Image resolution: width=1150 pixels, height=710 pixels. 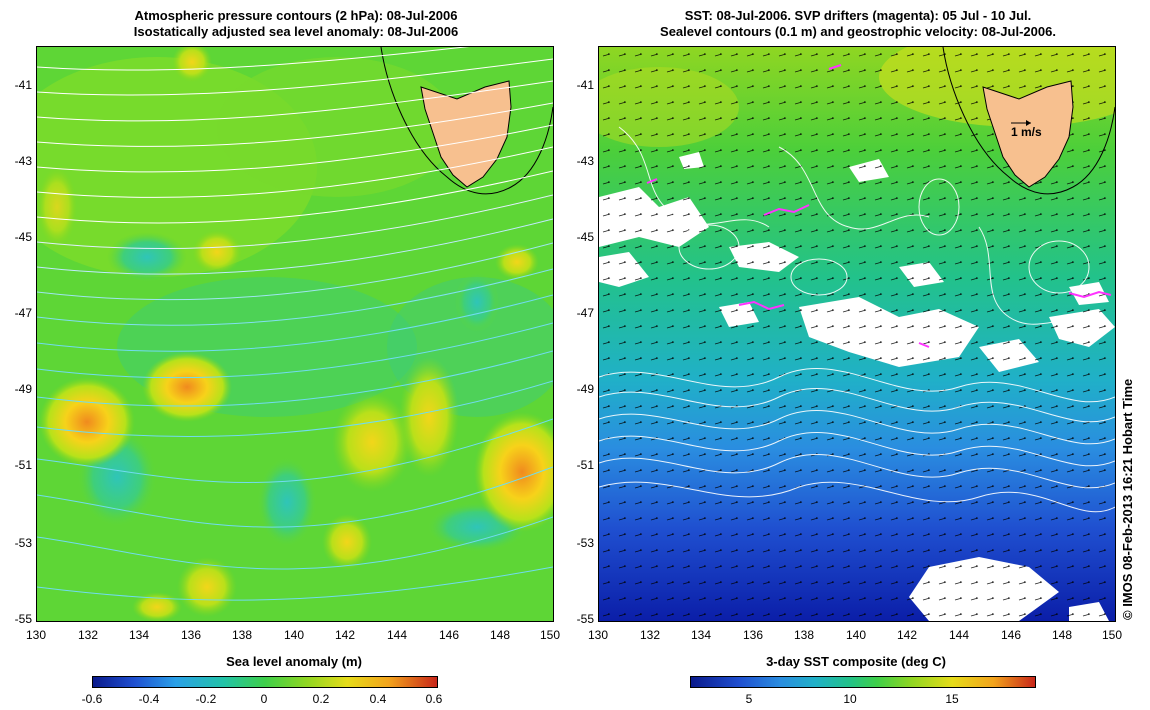 What do you see at coordinates (585, 389) in the screenshot?
I see `right-lat-tick: -49` at bounding box center [585, 389].